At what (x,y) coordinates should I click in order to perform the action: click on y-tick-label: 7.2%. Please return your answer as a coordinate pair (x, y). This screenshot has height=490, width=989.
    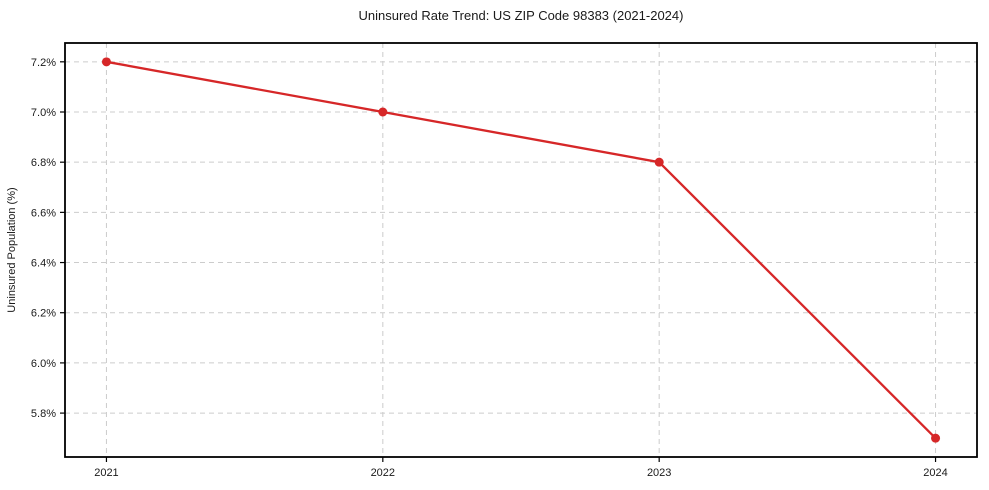
    Looking at the image, I should click on (43, 63).